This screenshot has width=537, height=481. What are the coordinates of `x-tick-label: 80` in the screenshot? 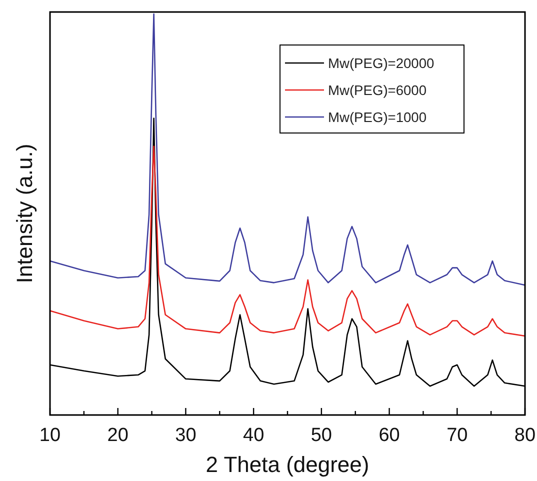 It's located at (525, 435).